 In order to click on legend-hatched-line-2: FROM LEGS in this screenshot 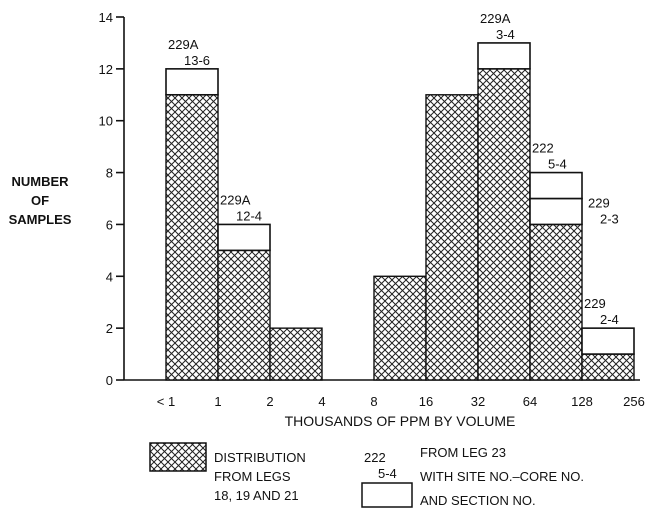, I will do `click(252, 476)`.